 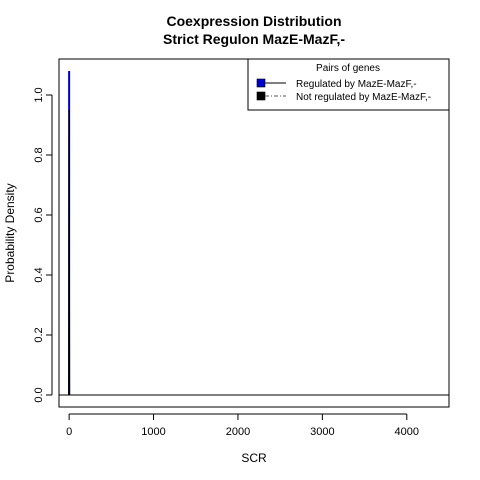 I want to click on legend-title: Pairs of genes, so click(x=348, y=68).